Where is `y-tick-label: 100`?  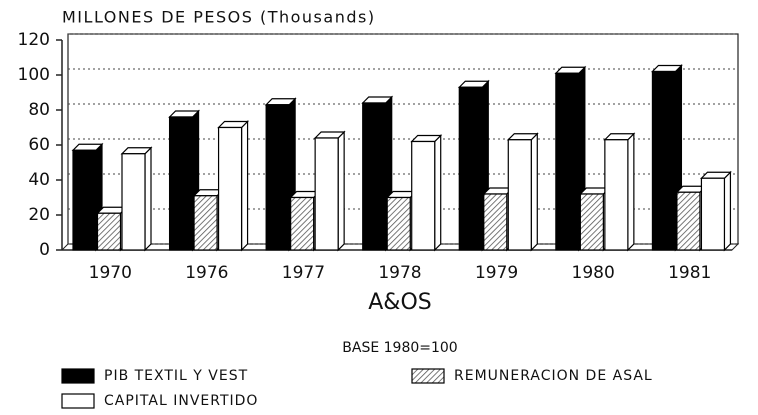
y-tick-label: 100 is located at coordinates (34, 75).